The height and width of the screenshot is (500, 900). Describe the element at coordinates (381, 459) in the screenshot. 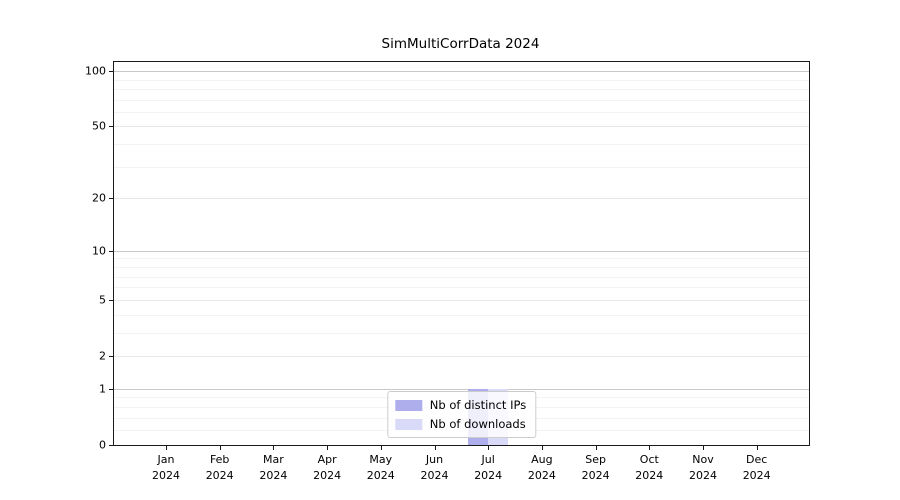

I see `month-label: May` at that location.